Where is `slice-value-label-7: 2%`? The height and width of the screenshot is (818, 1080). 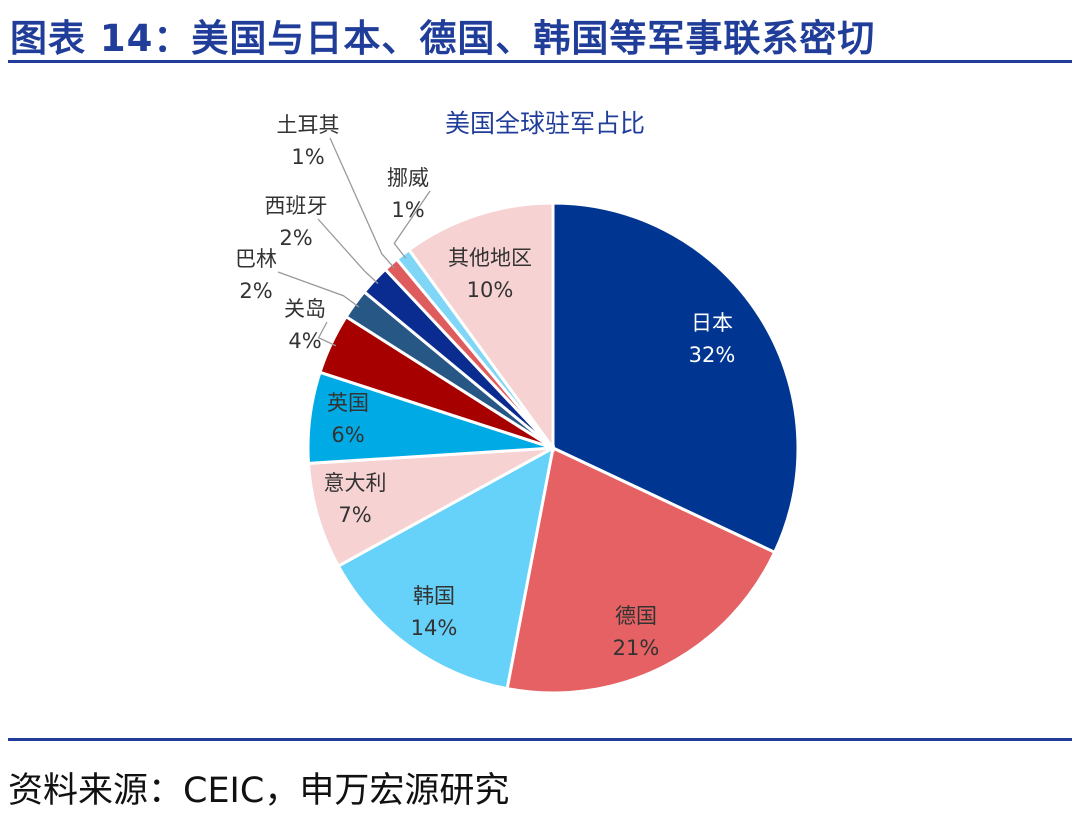 slice-value-label-7: 2% is located at coordinates (295, 238).